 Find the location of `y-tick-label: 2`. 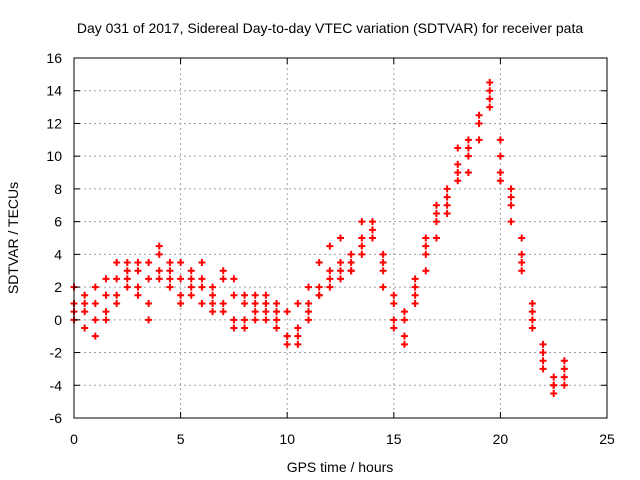

y-tick-label: 2 is located at coordinates (58, 287).